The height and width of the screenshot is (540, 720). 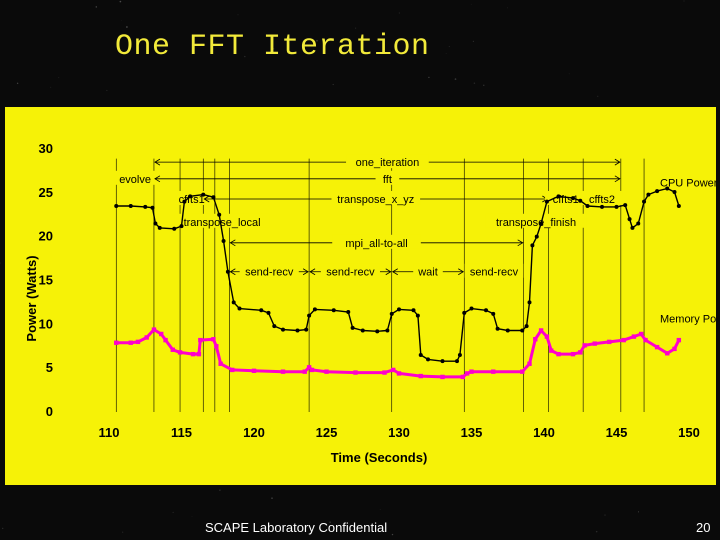 I want to click on annotation-label: fft, so click(x=387, y=180).